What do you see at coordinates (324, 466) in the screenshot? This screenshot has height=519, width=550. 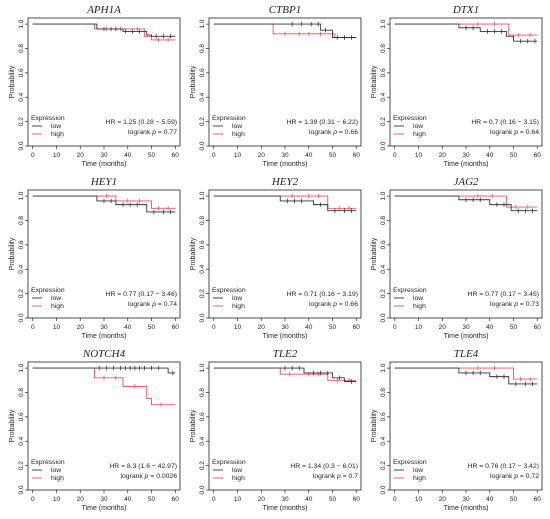 I see `hr-annotation: HR = 1.34 (0.3 − 6.01)` at bounding box center [324, 466].